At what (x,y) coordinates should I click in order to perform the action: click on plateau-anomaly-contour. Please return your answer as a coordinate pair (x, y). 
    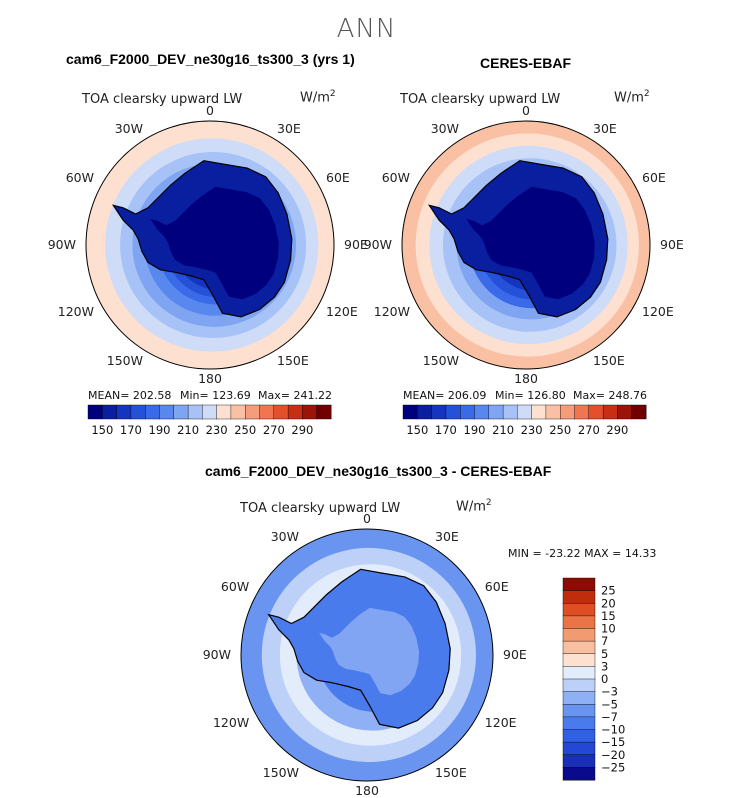
    Looking at the image, I should click on (369, 651).